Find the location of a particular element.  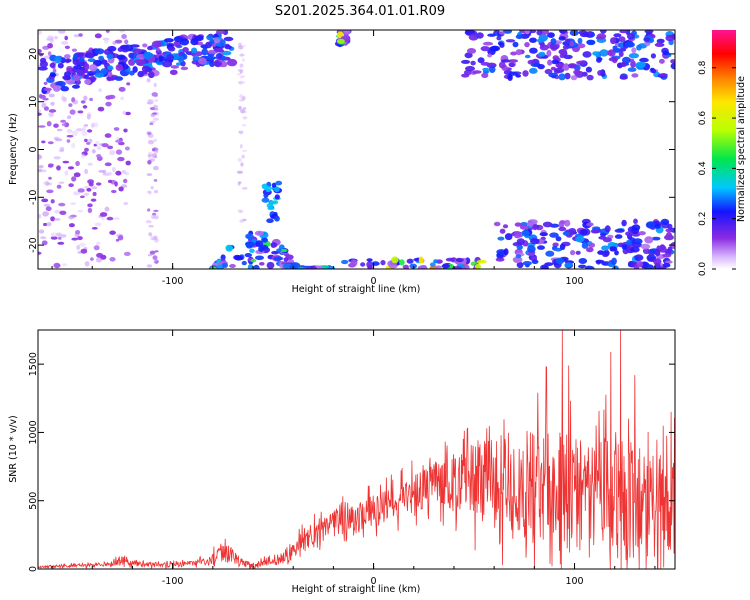

y-tick-label: -20 is located at coordinates (33, 245).